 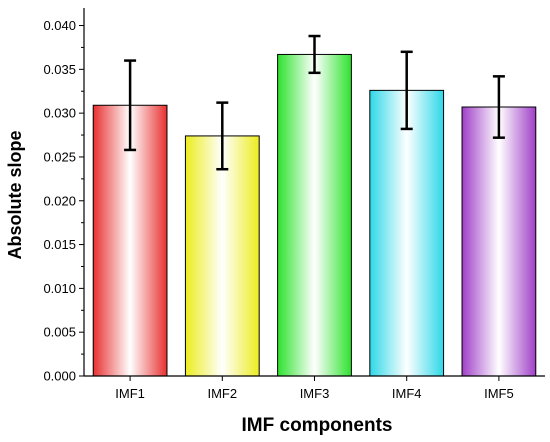 What do you see at coordinates (499, 241) in the screenshot?
I see `bar-imf5` at bounding box center [499, 241].